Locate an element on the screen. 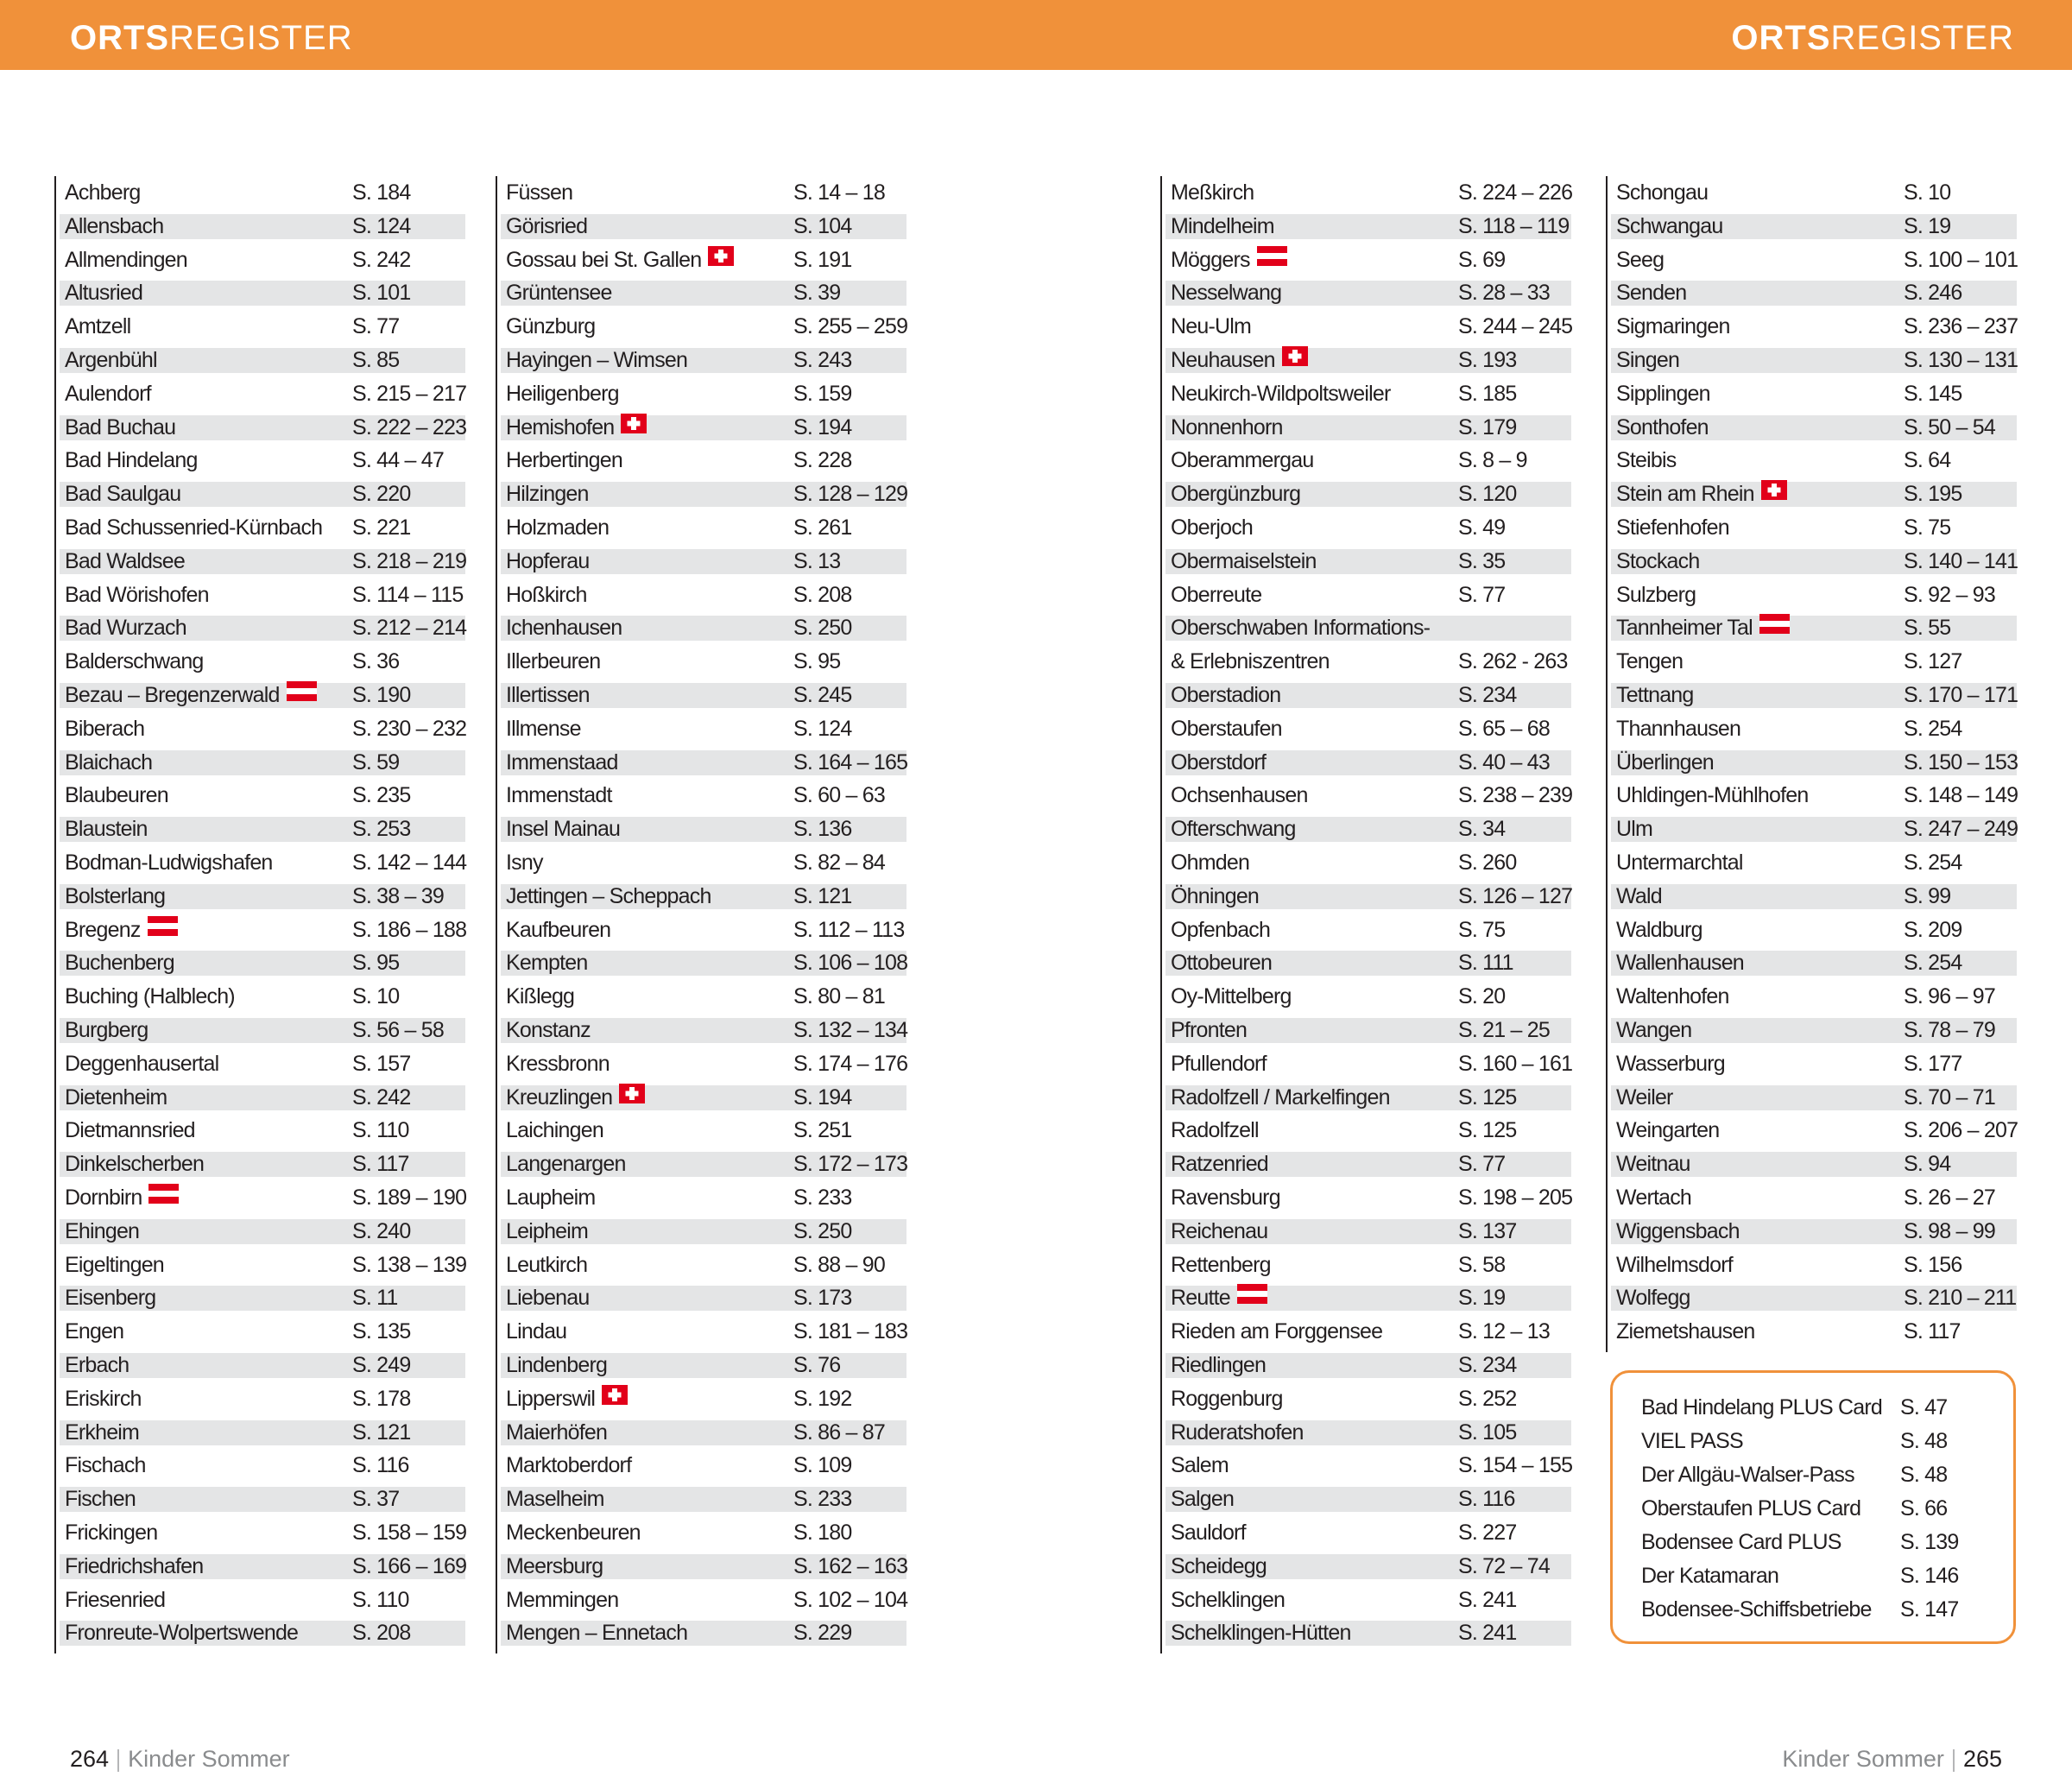 Image resolution: width=2072 pixels, height=1783 pixels. index-row: Seeg S. 100 – 101 is located at coordinates (1813, 260).